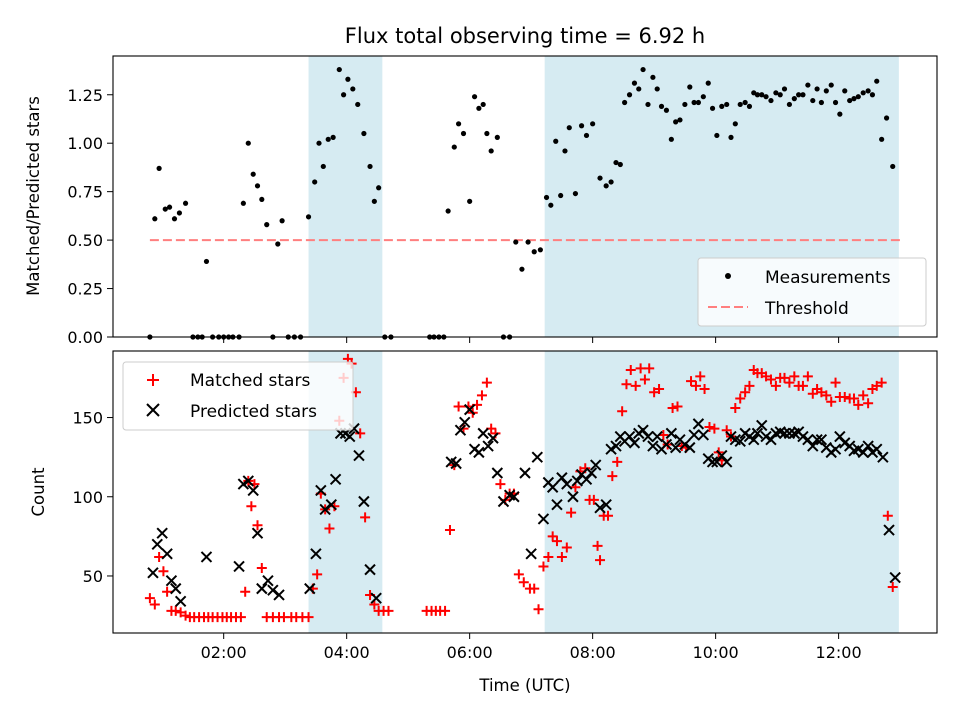  I want to click on legend-threshold-label: Threshold, so click(806, 309).